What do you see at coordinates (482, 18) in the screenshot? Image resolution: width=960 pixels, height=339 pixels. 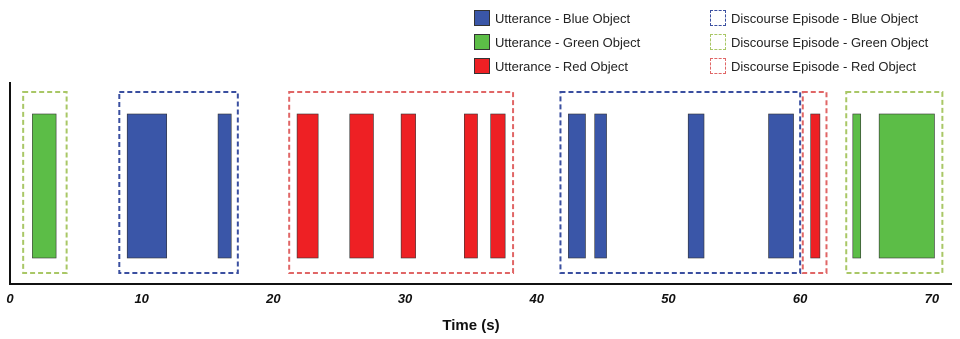 I see `legend-swatch-blue` at bounding box center [482, 18].